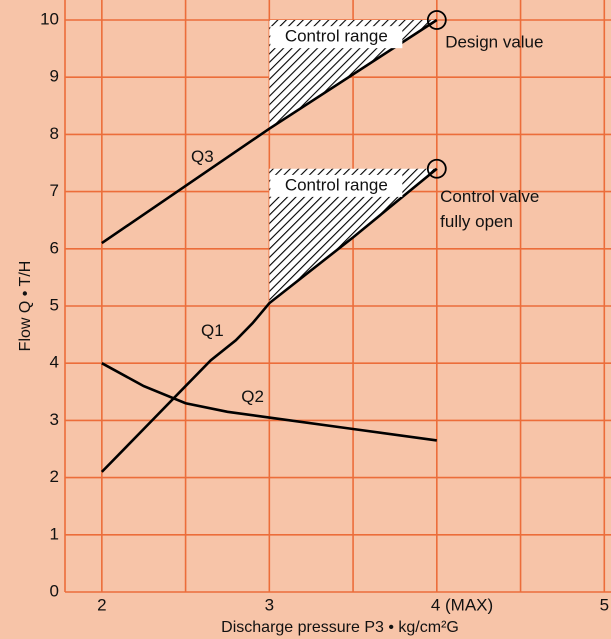 This screenshot has height=639, width=611. Describe the element at coordinates (489, 196) in the screenshot. I see `annotation: Control valve` at that location.